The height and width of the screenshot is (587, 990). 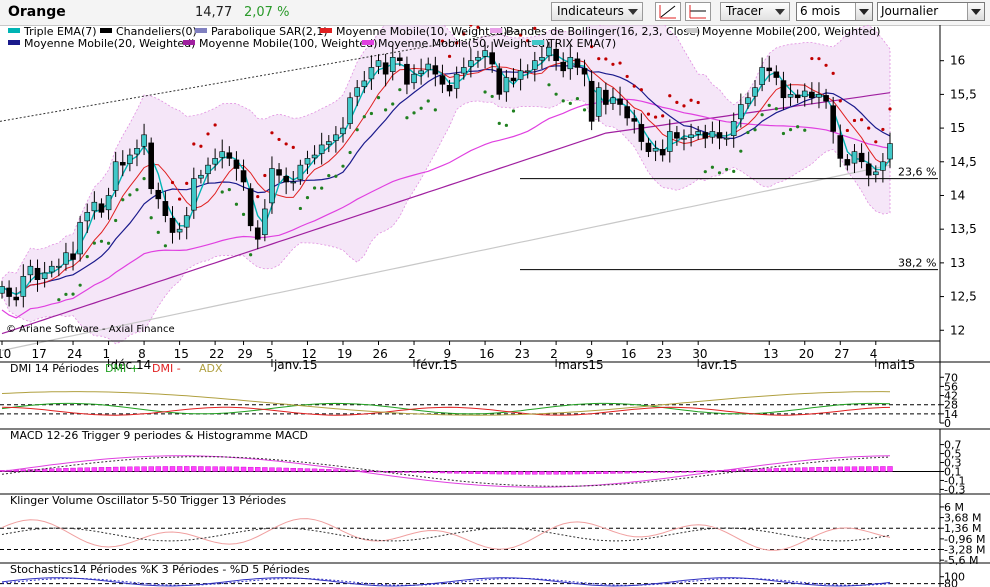 I want to click on legend-entry: Triple EMA(7), so click(x=60, y=31).